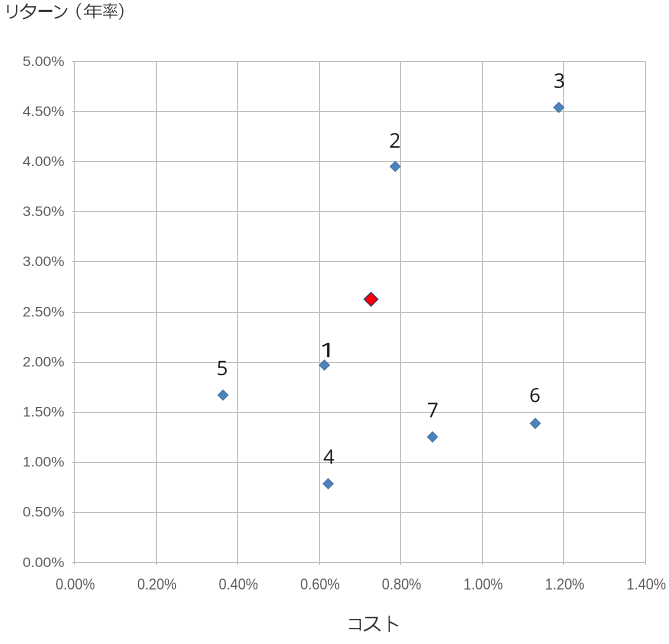  Describe the element at coordinates (44, 61) in the screenshot. I see `svg-text: 5.00%` at that location.